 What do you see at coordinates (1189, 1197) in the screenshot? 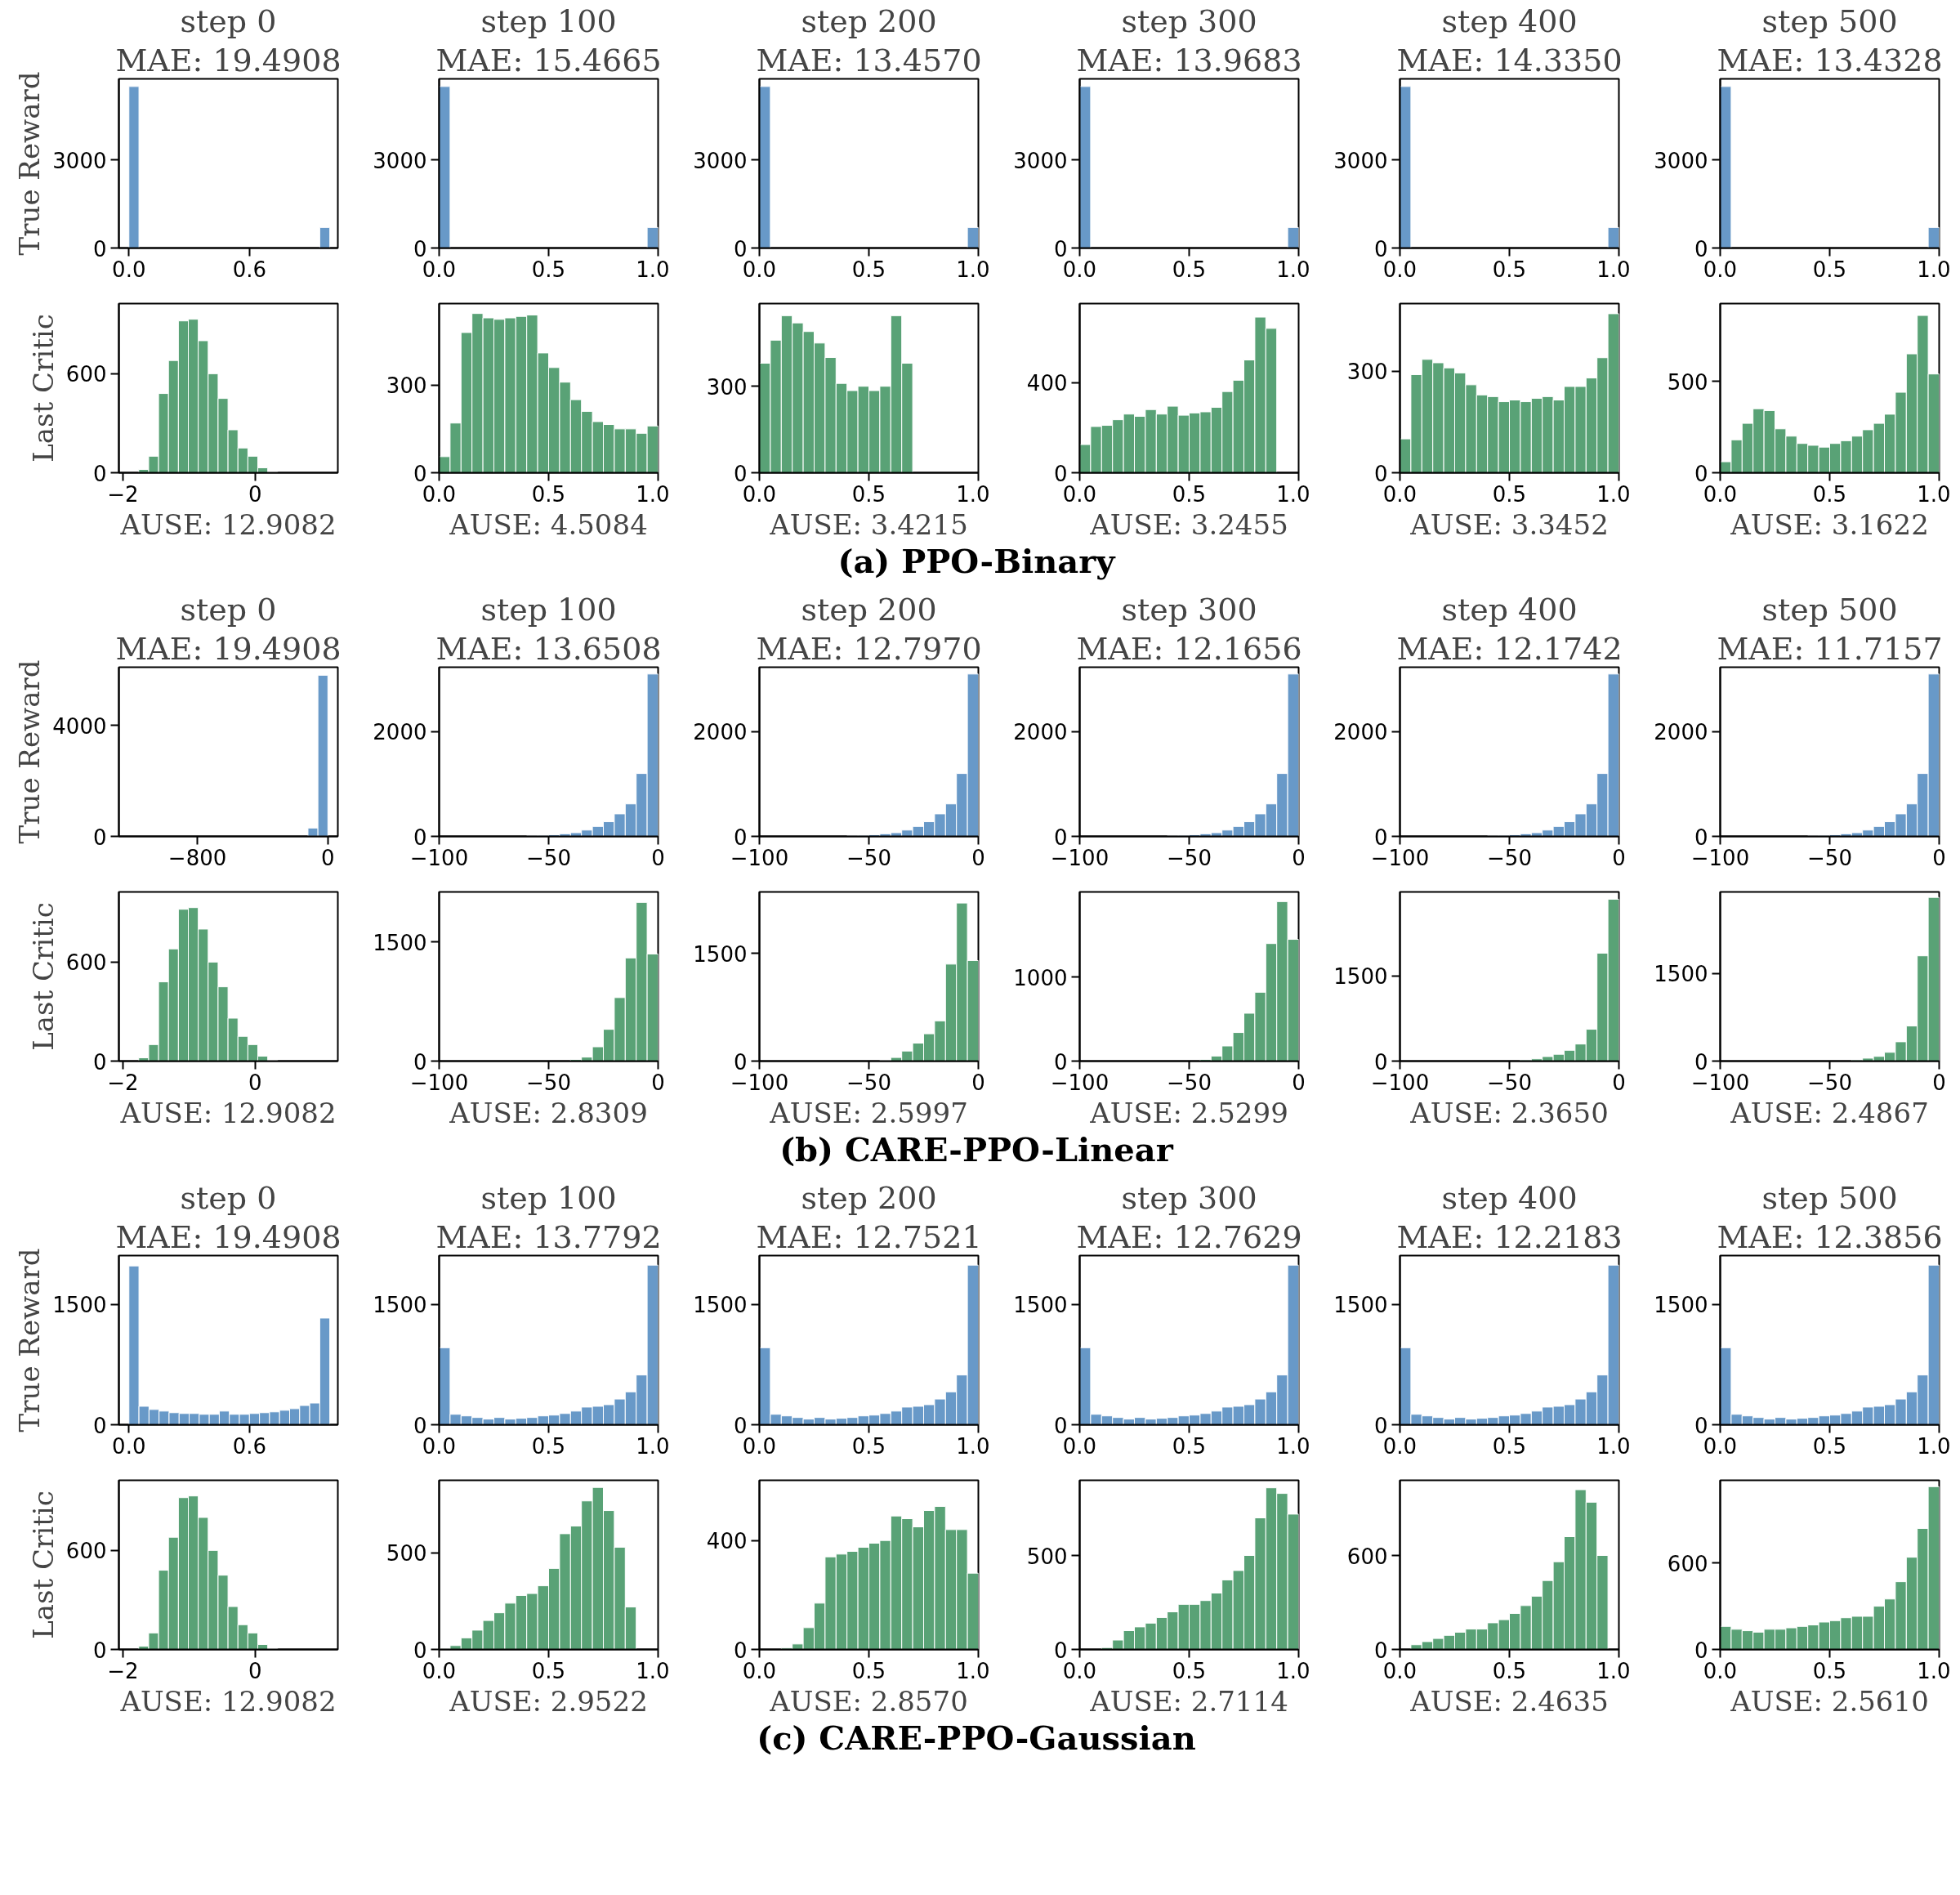
I see `chart-title: step 300` at bounding box center [1189, 1197].